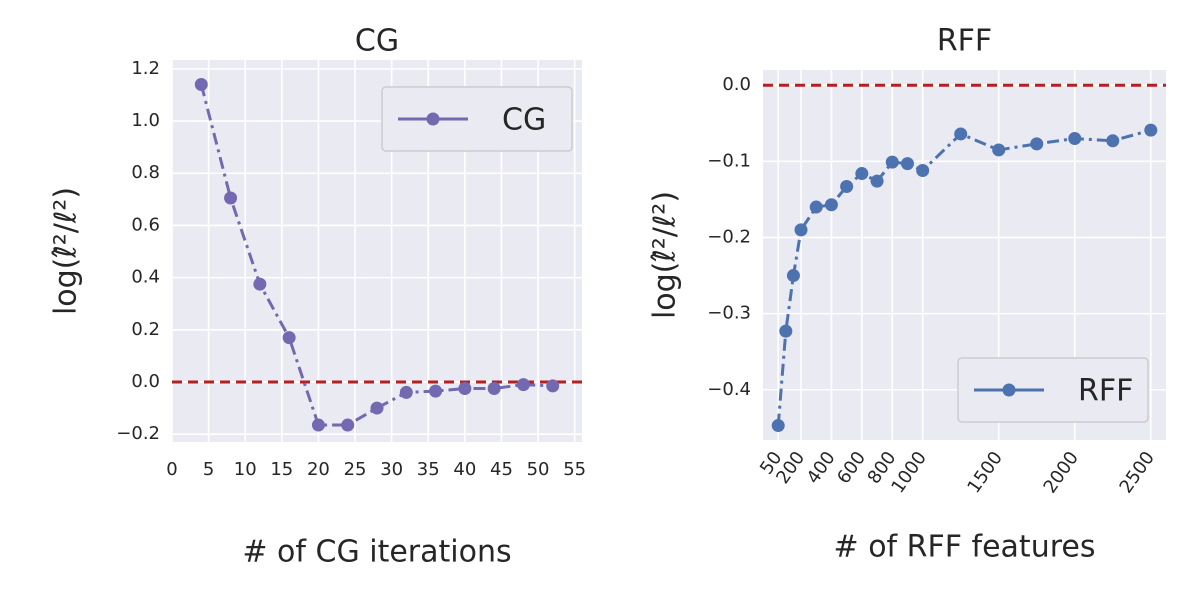  Describe the element at coordinates (1060, 473) in the screenshot. I see `x-tick-label: 2000` at that location.